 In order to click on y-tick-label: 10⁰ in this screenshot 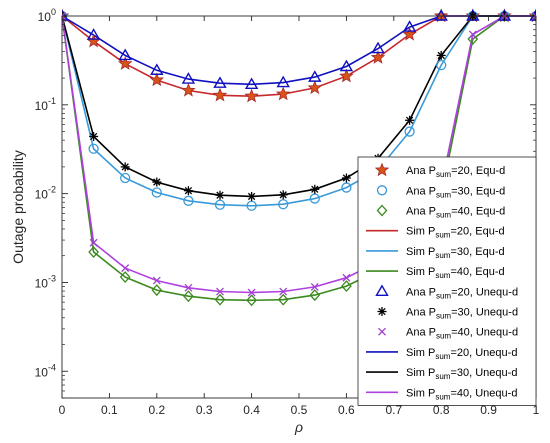, I will do `click(47, 15)`.